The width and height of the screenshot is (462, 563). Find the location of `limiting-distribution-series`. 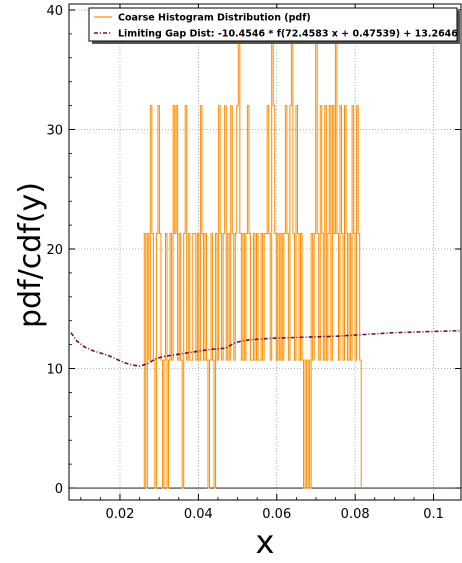

limiting-distribution-series is located at coordinates (265, 348).